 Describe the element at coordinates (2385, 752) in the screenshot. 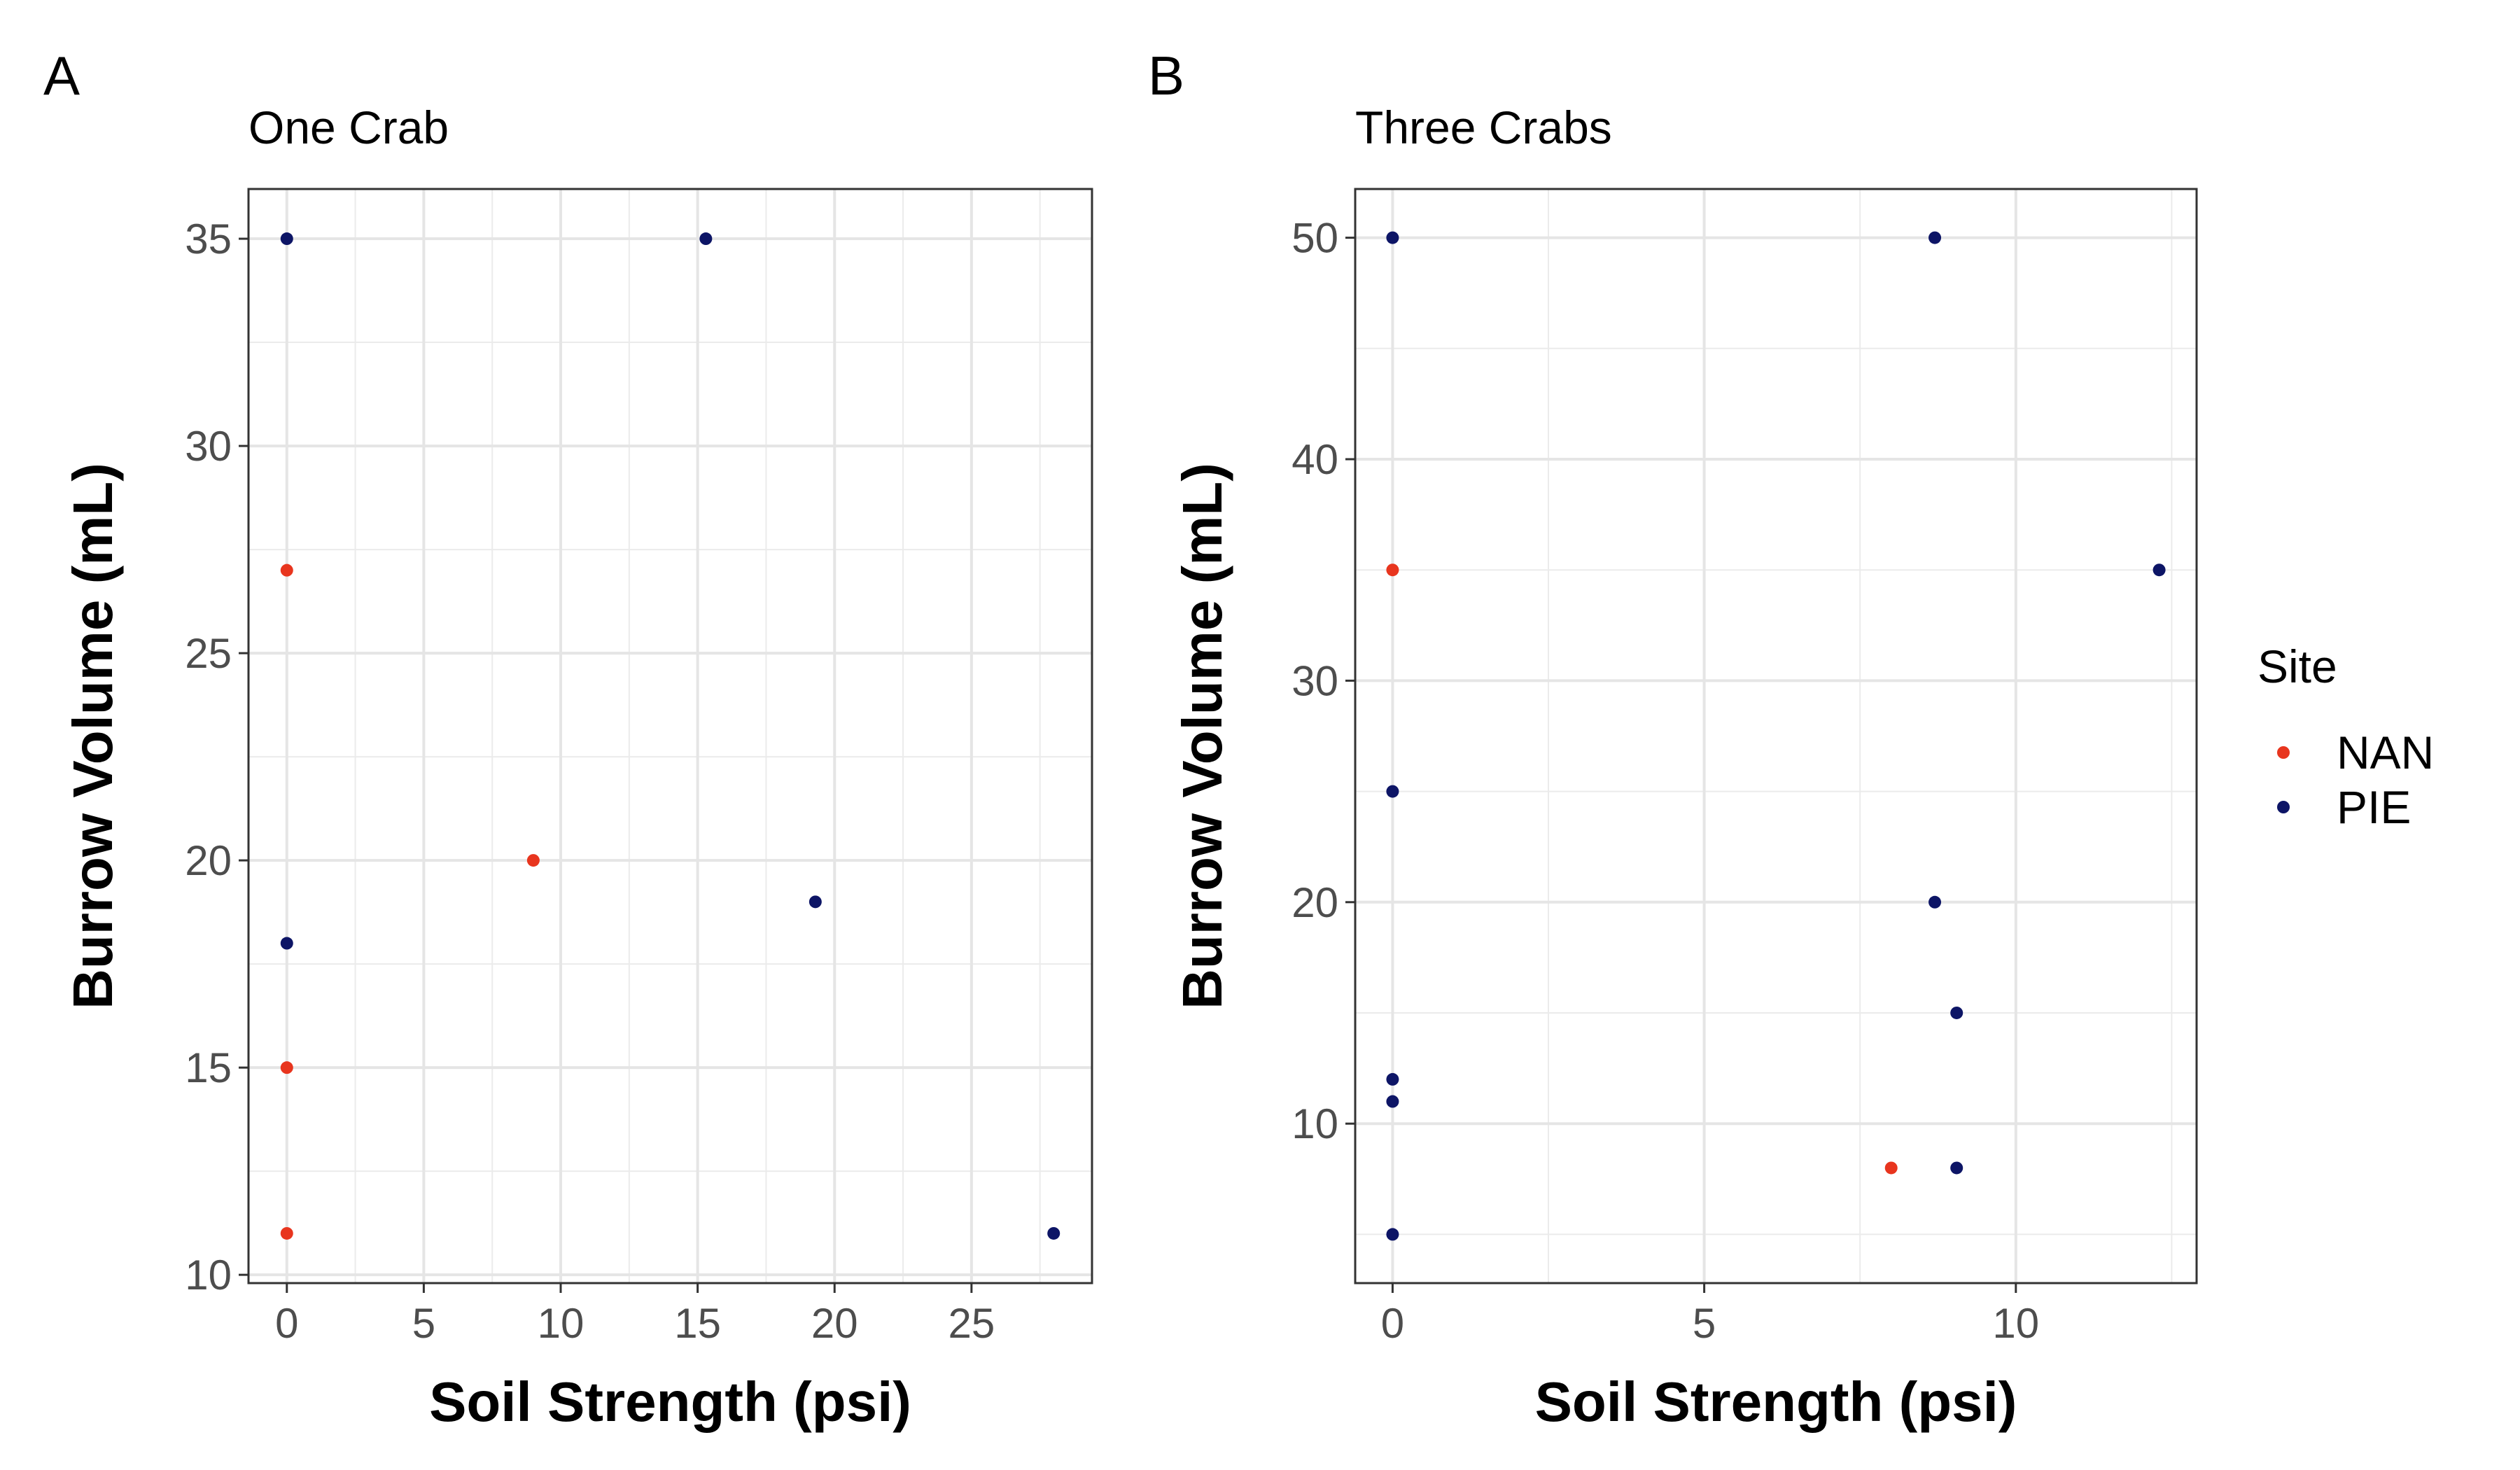

I see `legend-label-nan: NAN` at that location.